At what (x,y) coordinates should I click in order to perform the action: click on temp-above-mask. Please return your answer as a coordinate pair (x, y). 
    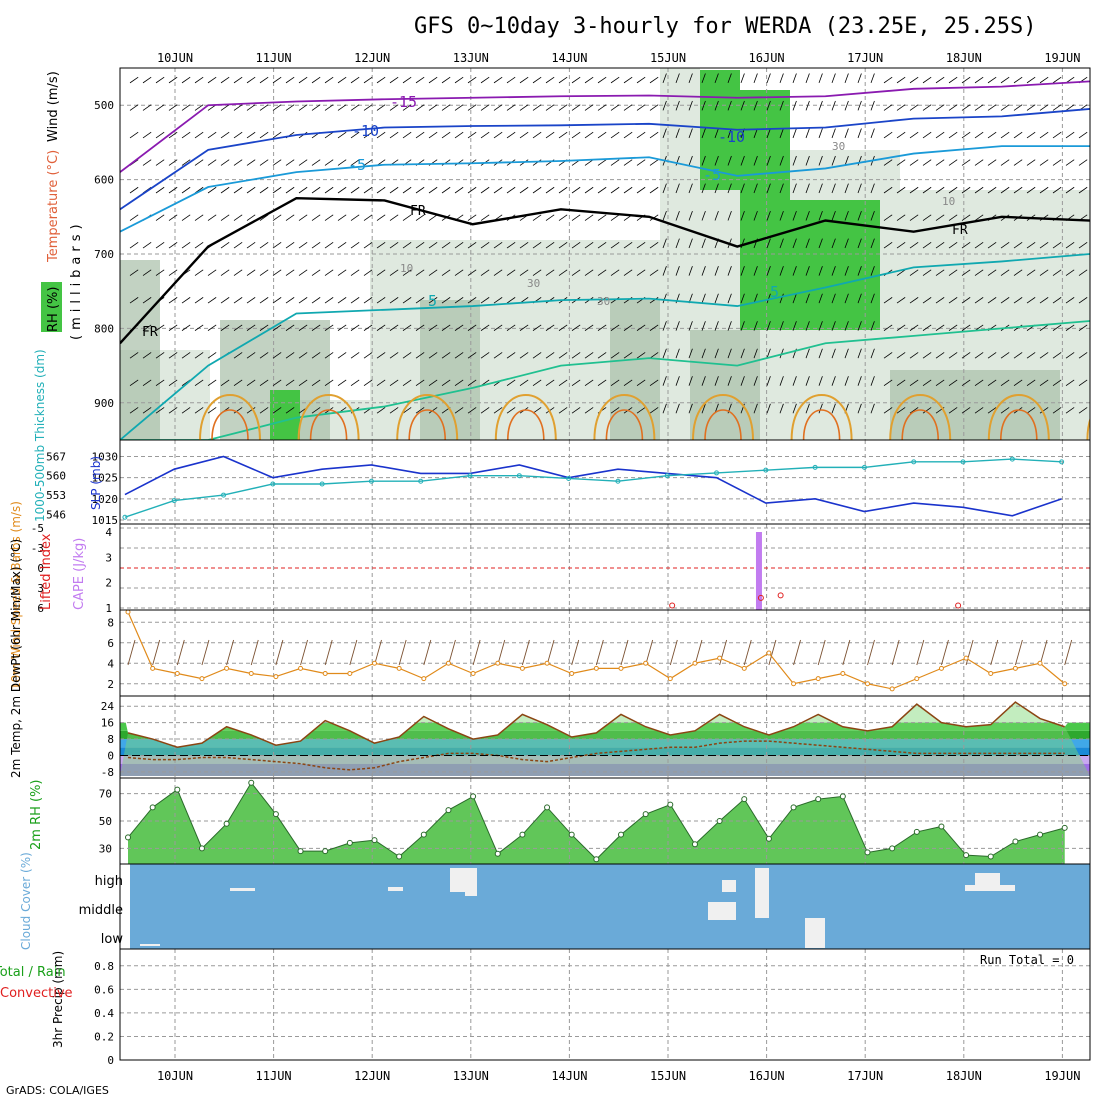
    Looking at the image, I should click on (605, 722).